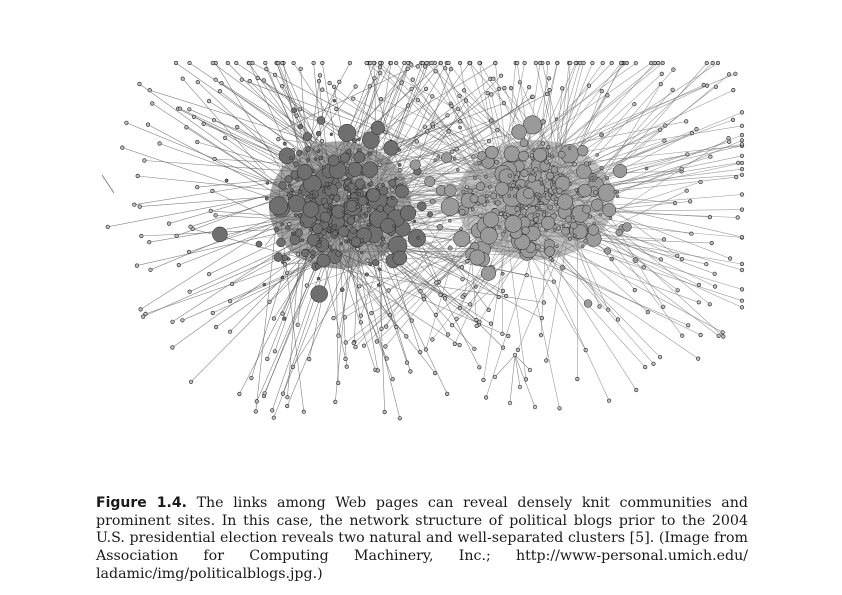 This screenshot has height=595, width=842. What do you see at coordinates (450, 225) in the screenshot?
I see `inter-cluster-edge` at bounding box center [450, 225].